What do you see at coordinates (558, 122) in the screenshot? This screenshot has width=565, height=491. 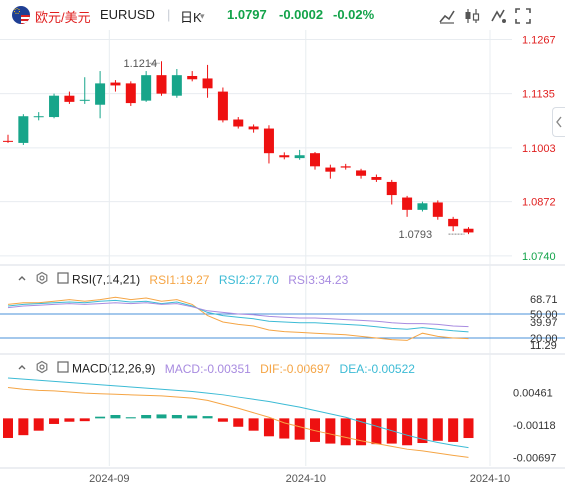 I see `sidebar-toggle-button` at bounding box center [558, 122].